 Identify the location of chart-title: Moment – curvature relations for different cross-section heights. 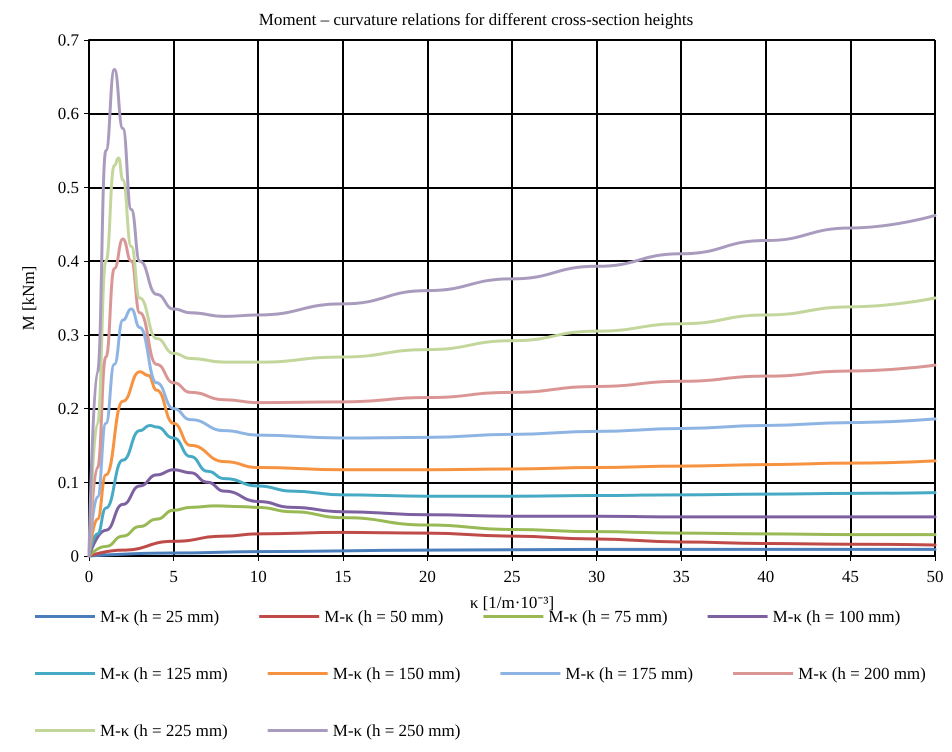
(476, 19).